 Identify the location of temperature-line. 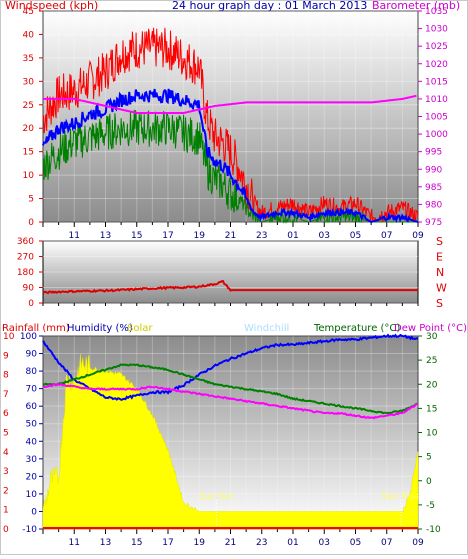
(230, 389).